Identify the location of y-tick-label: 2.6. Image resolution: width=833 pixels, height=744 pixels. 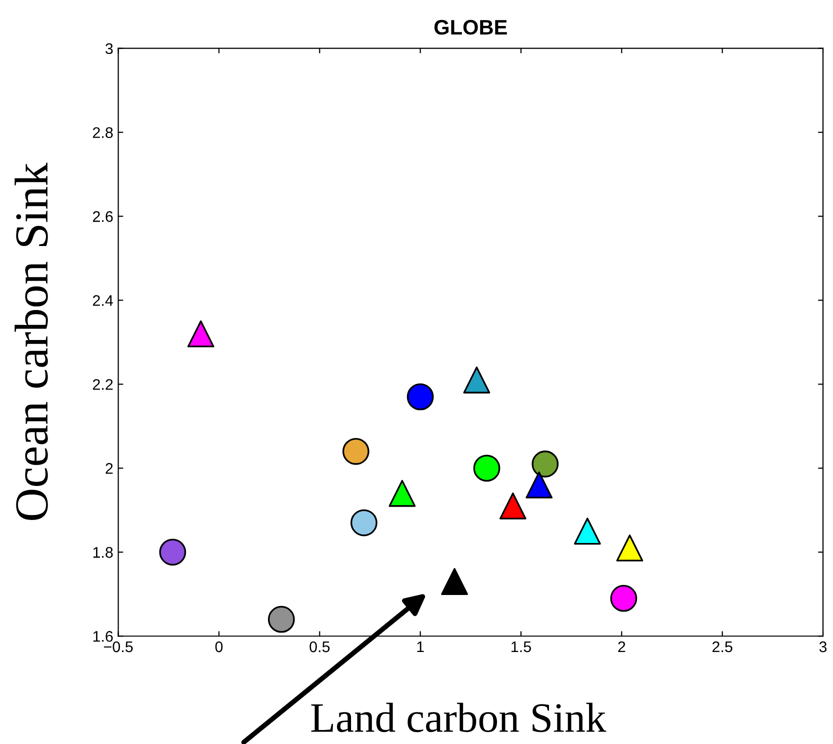
(102, 216).